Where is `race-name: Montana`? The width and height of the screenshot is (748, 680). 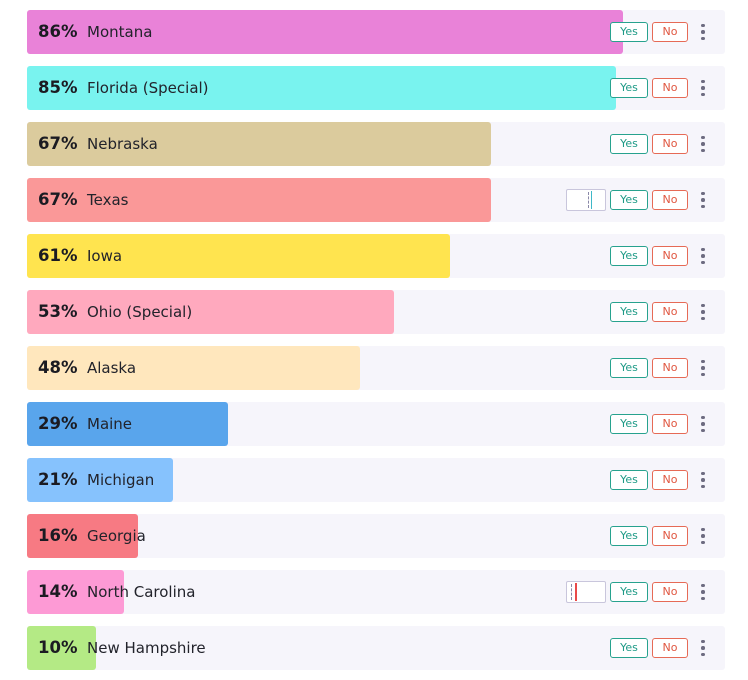 race-name: Montana is located at coordinates (120, 32).